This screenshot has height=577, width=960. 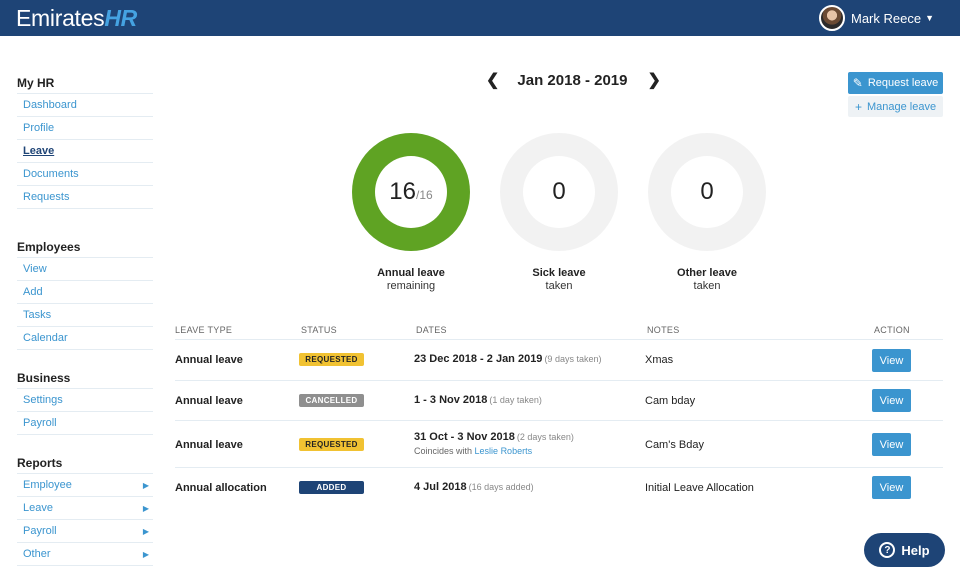 What do you see at coordinates (431, 330) in the screenshot?
I see `col-header-dates: DATES` at bounding box center [431, 330].